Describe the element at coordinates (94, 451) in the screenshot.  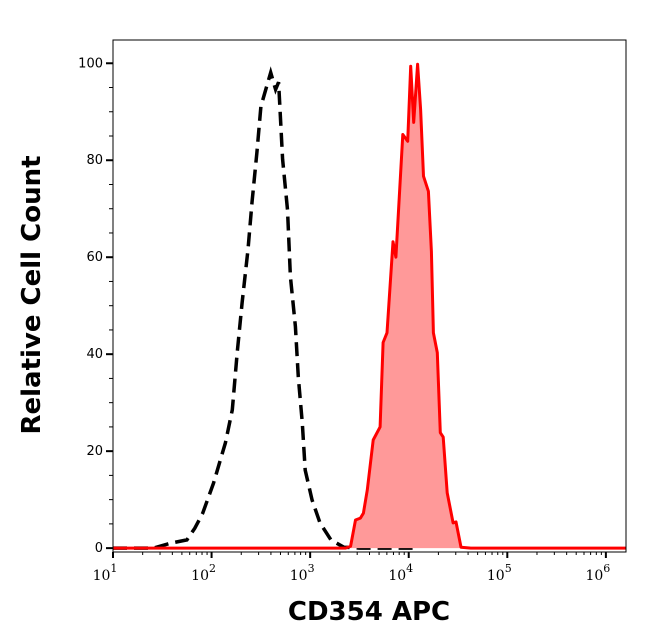
I see `y-tick-label: 20` at that location.